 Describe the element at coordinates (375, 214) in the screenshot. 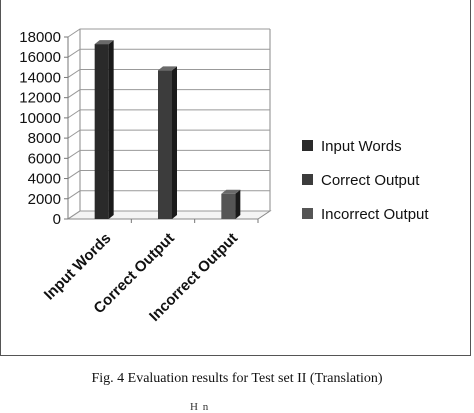

I see `legend-label: Incorrect Output` at that location.